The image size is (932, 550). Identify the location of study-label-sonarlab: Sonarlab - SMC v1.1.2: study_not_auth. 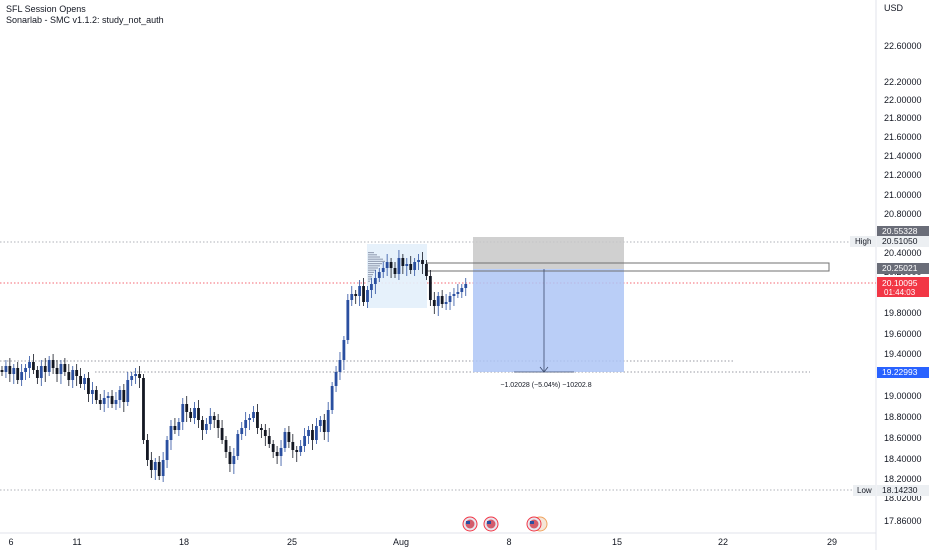
(85, 20).